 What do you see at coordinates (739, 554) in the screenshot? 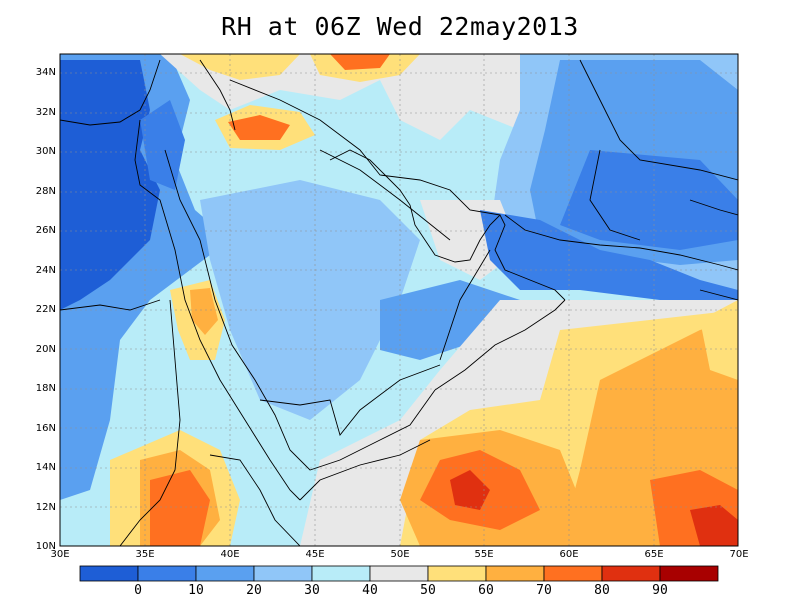
I see `lon-label: 70E` at bounding box center [739, 554].